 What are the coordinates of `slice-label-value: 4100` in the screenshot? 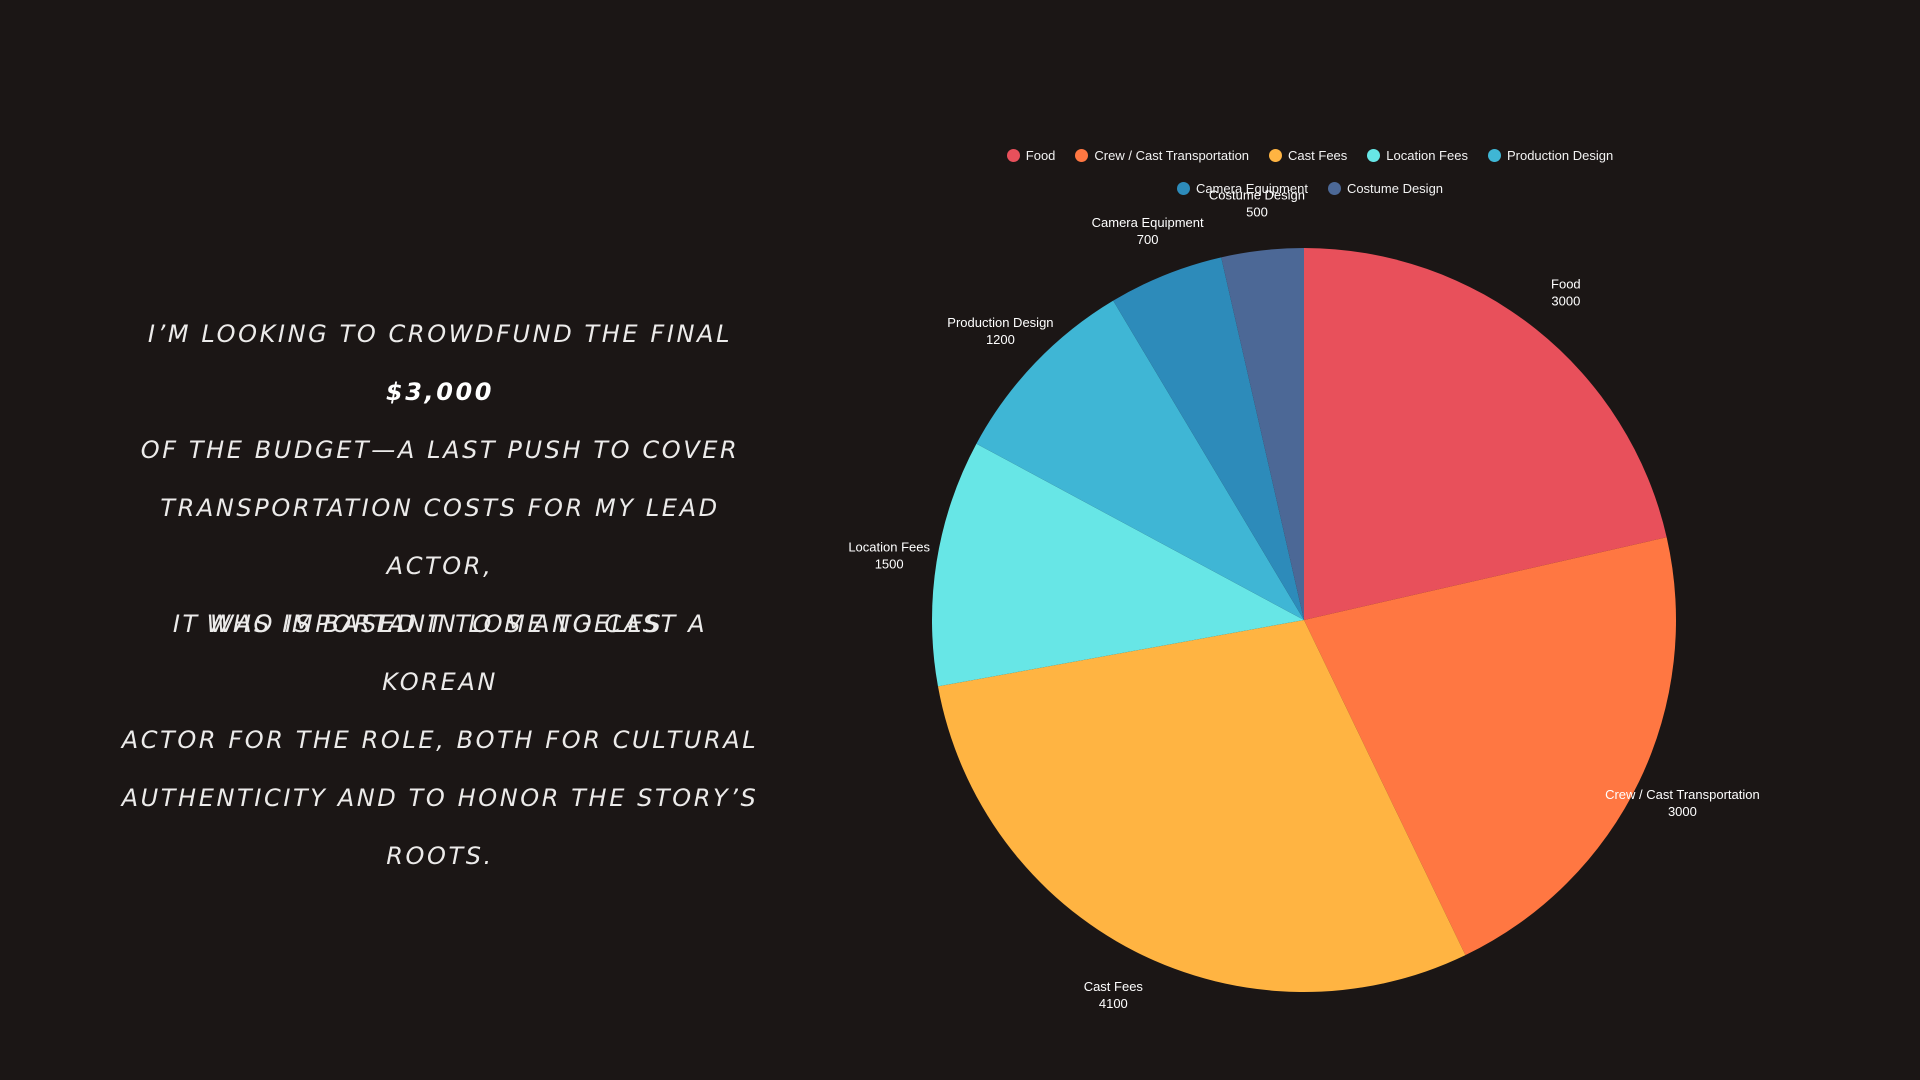 It's located at (1113, 1003).